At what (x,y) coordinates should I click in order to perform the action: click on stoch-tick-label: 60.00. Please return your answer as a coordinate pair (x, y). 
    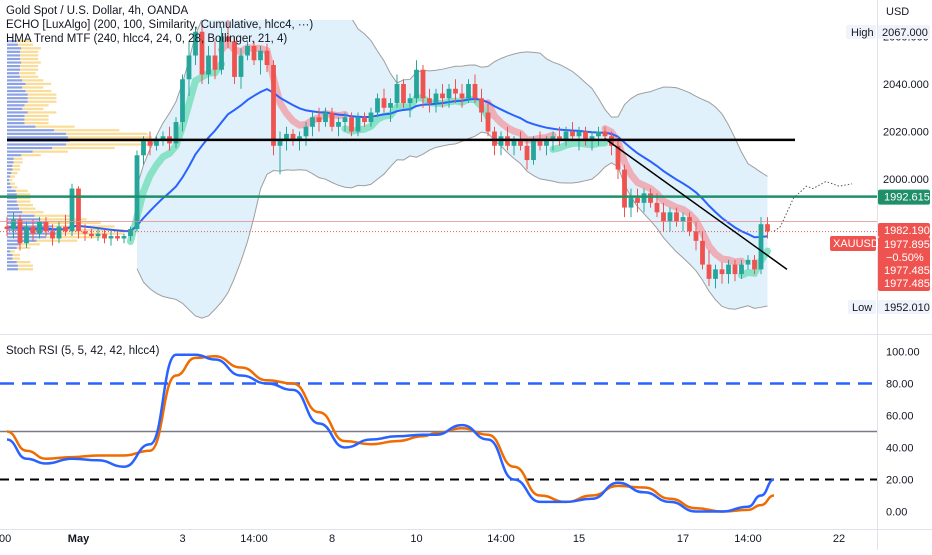
    Looking at the image, I should click on (900, 417).